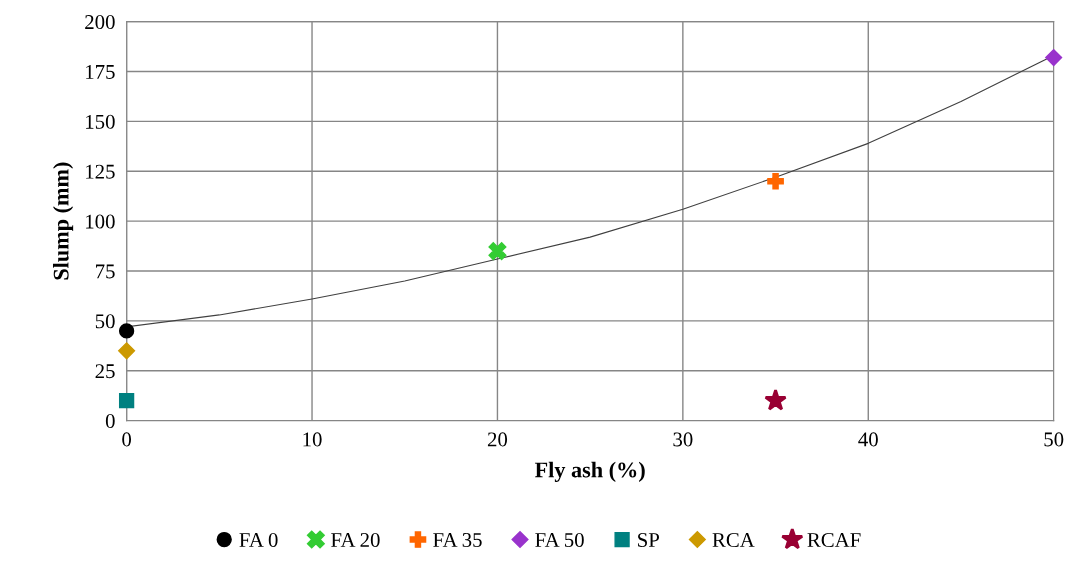 The height and width of the screenshot is (570, 1073). What do you see at coordinates (127, 439) in the screenshot?
I see `x-tick-label: 0` at bounding box center [127, 439].